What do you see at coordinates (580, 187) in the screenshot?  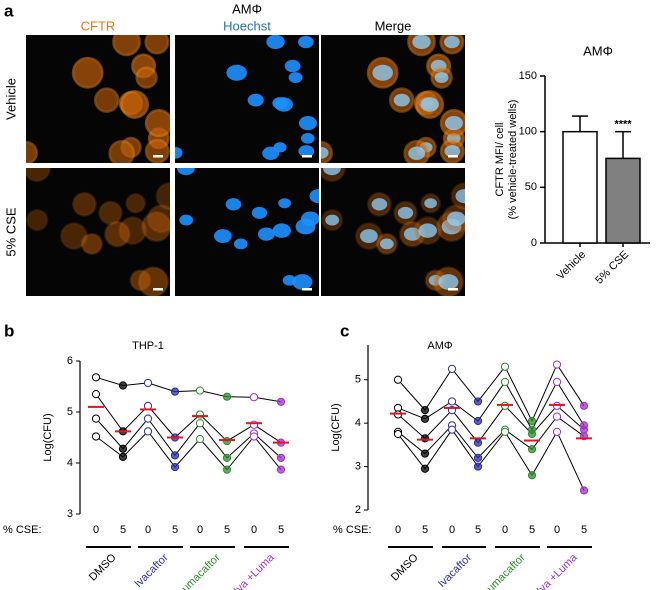 I see `bar` at bounding box center [580, 187].